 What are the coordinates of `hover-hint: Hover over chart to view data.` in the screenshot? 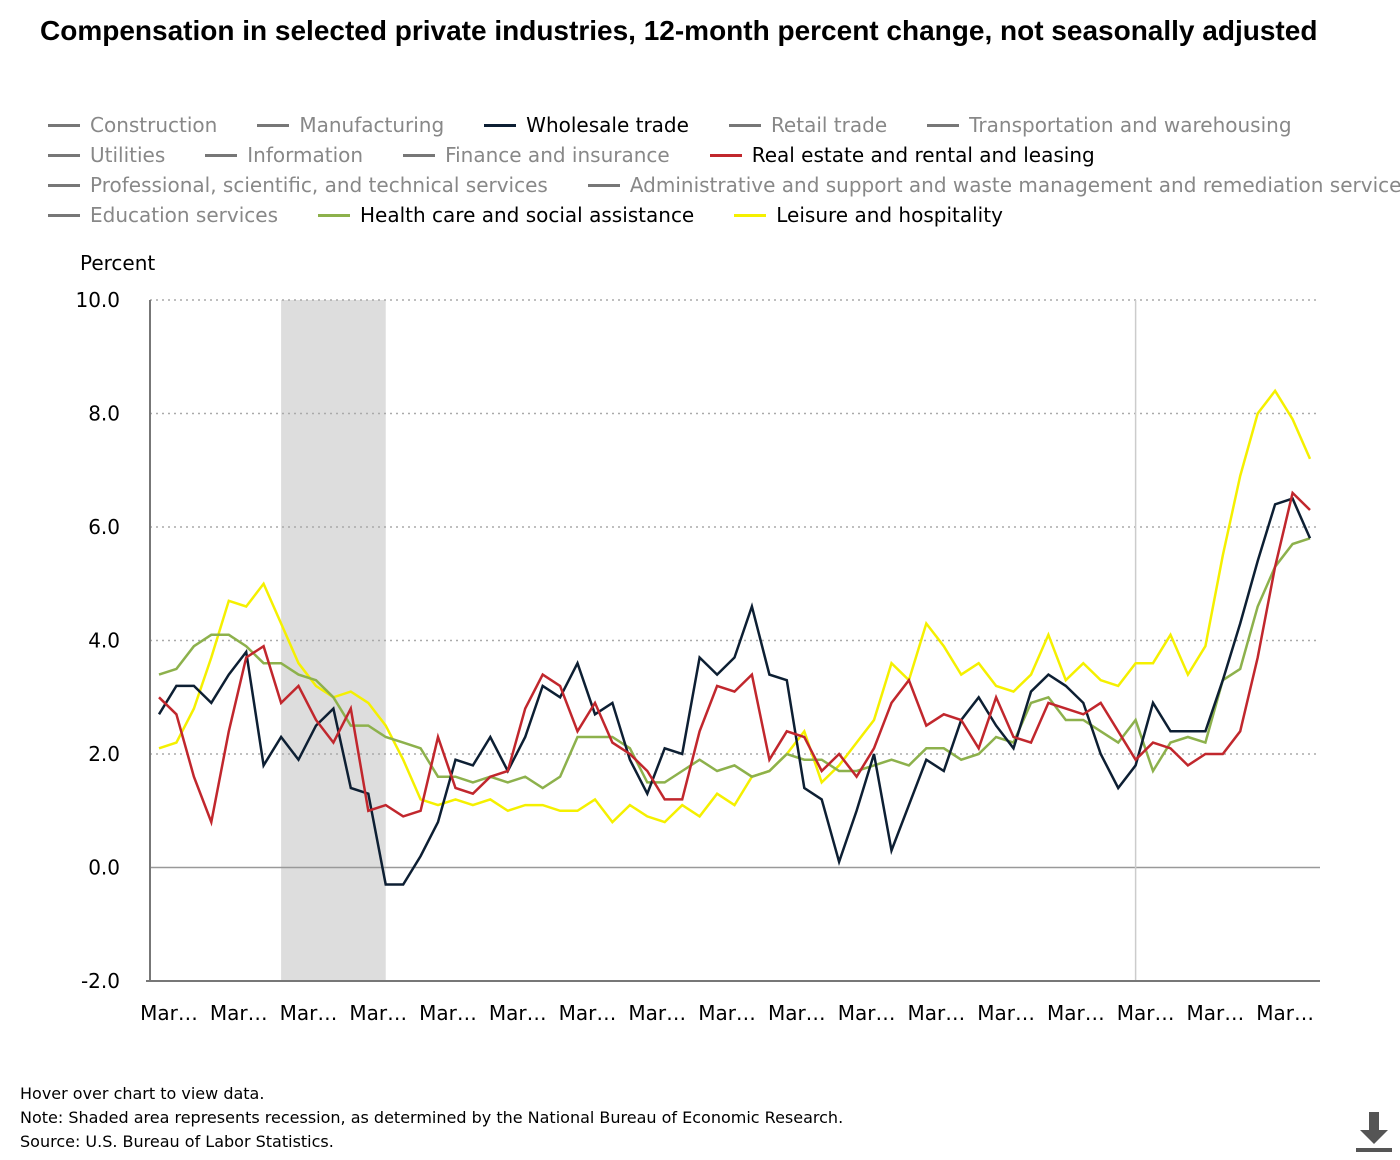 It's located at (142, 1093).